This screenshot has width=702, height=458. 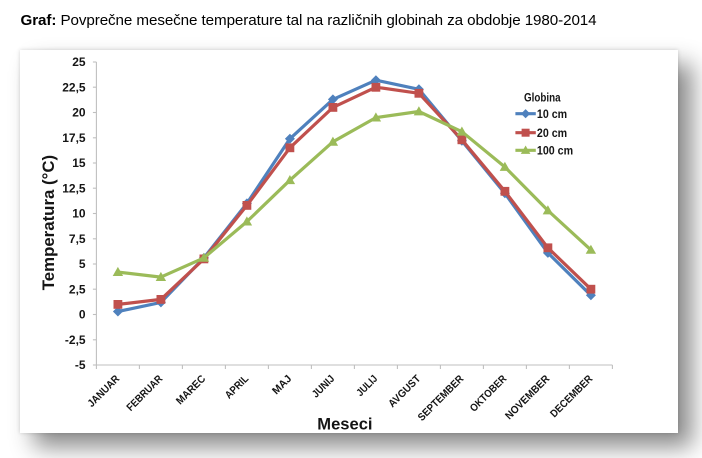 I want to click on svg-text: FEBRUAR, so click(x=144, y=393).